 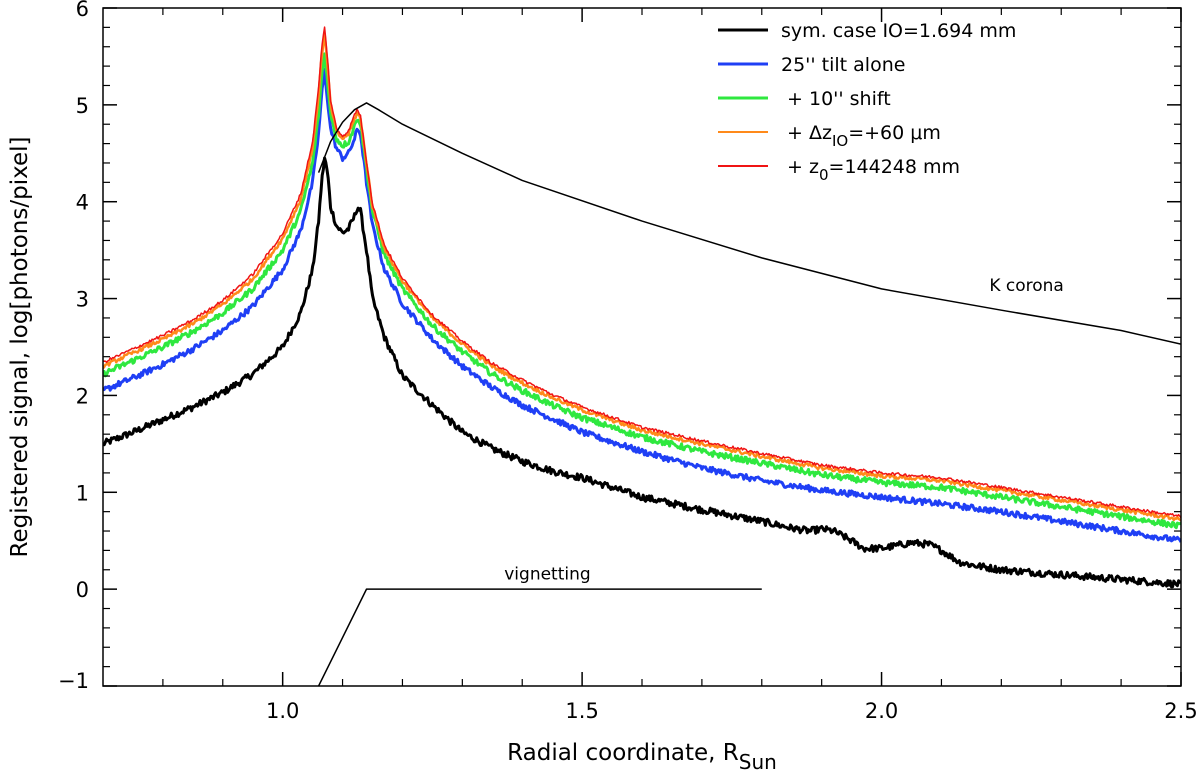 I want to click on legend-label-tilt: 25'' tilt alone, so click(x=843, y=65).